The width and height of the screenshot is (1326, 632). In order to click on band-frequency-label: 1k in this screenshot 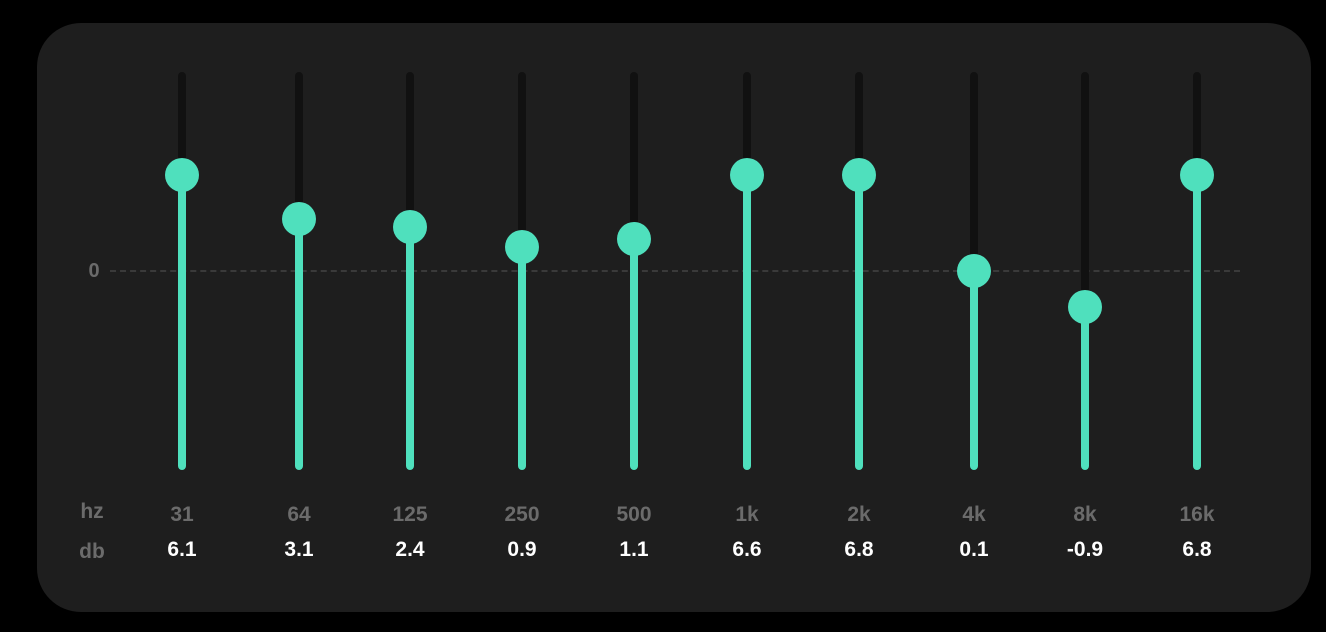, I will do `click(747, 514)`.